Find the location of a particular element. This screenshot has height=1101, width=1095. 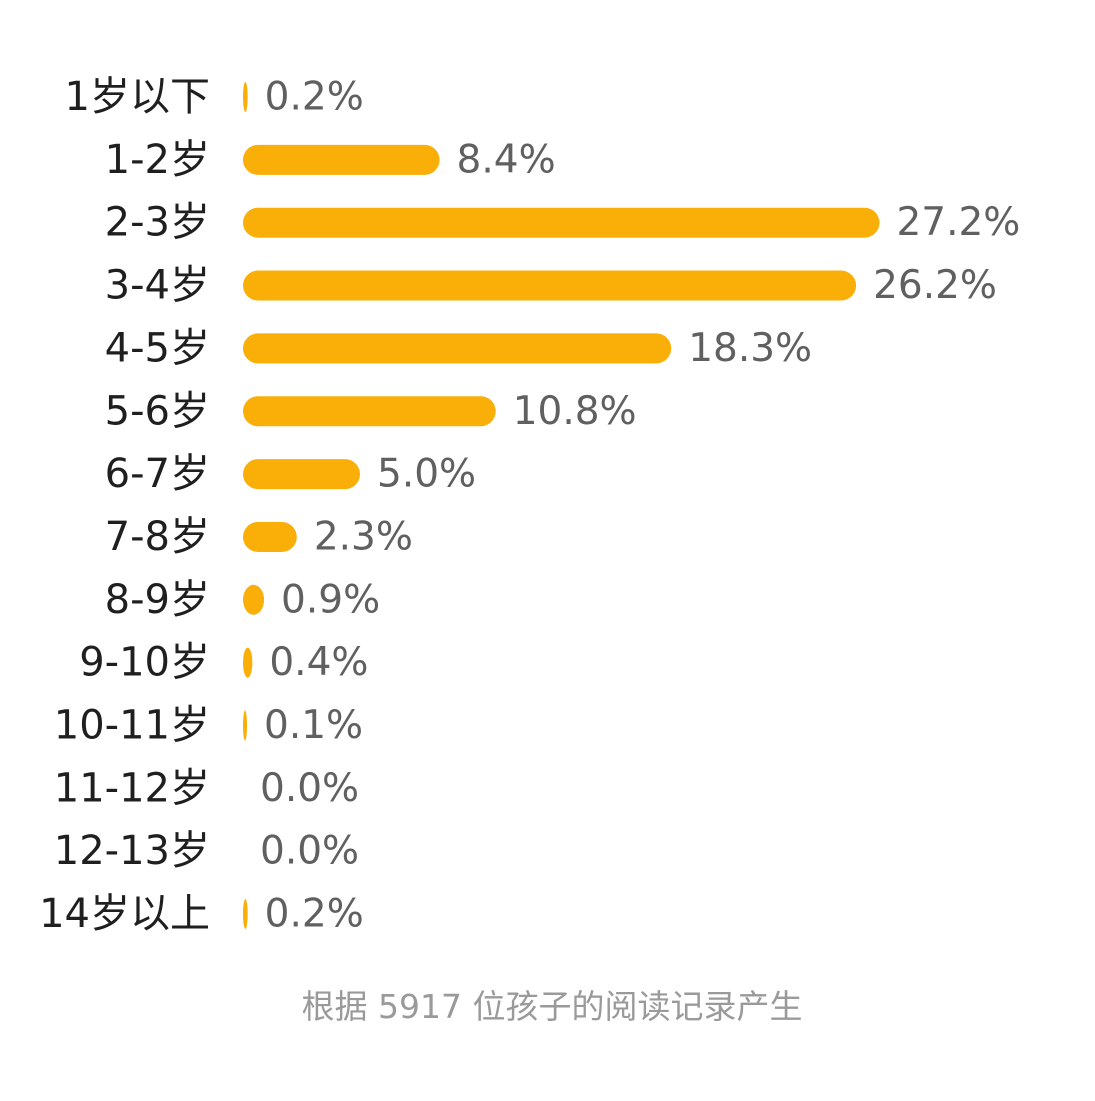

value-label: 0.9% is located at coordinates (330, 599).